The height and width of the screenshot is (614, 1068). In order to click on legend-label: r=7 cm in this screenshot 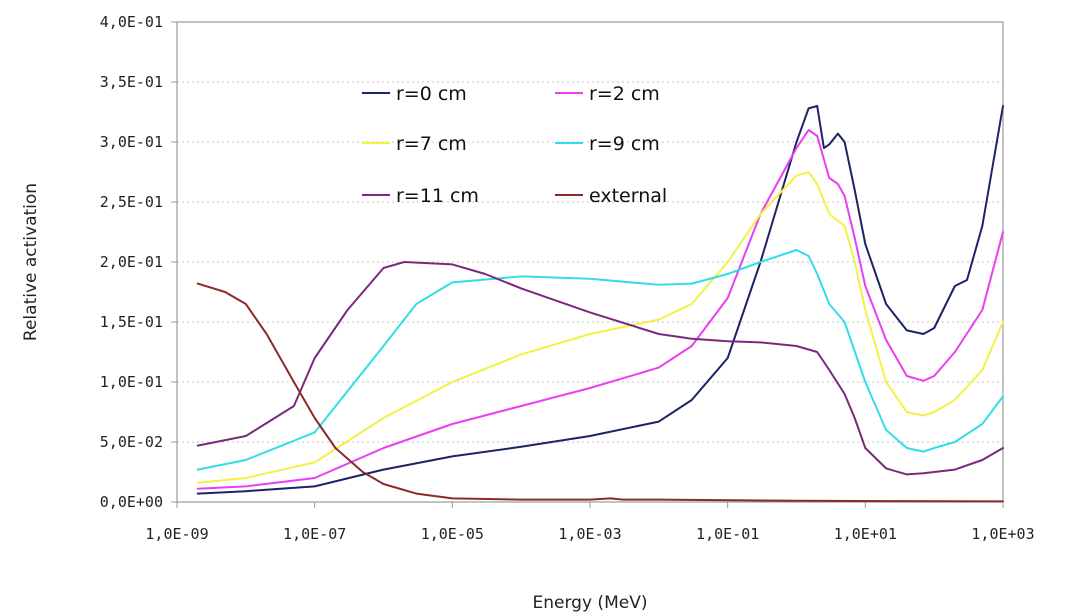, I will do `click(431, 144)`.